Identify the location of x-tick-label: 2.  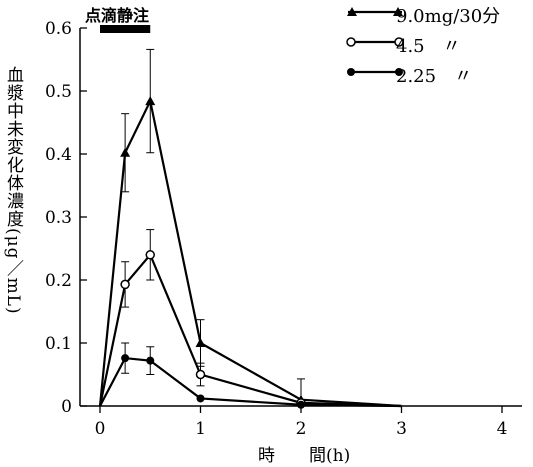
(301, 429).